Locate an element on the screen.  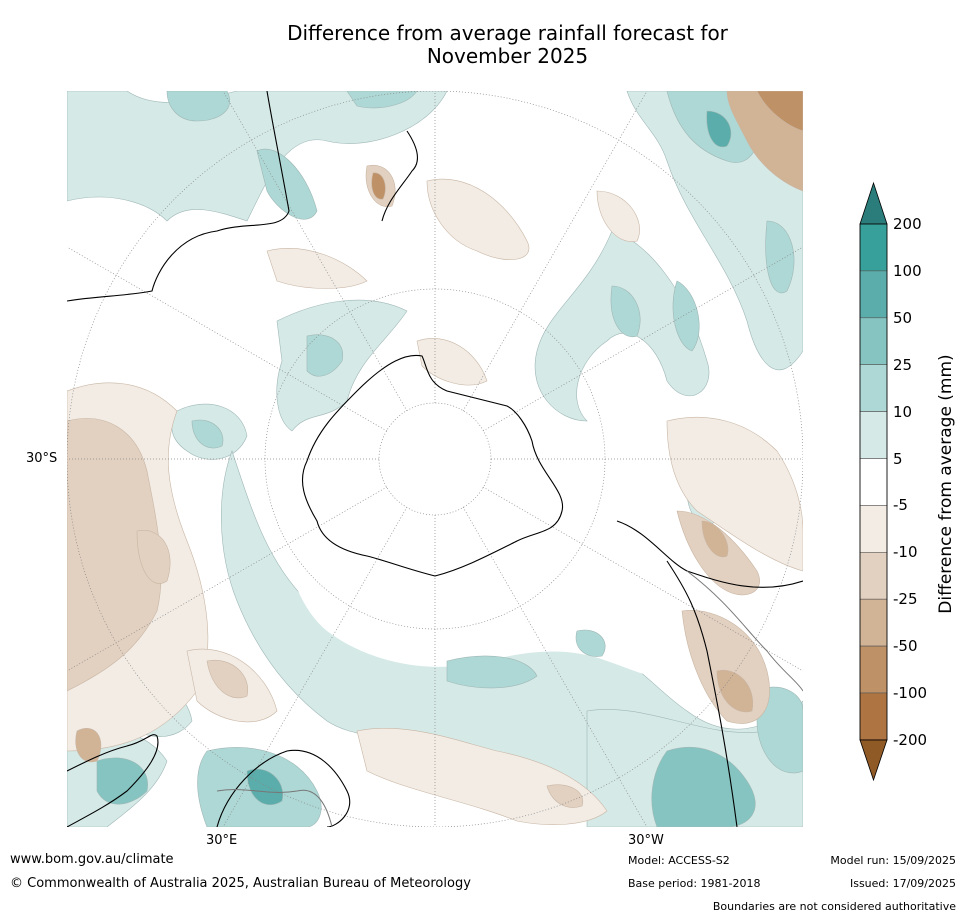
colorbar-tick-label: -5 is located at coordinates (900, 505).